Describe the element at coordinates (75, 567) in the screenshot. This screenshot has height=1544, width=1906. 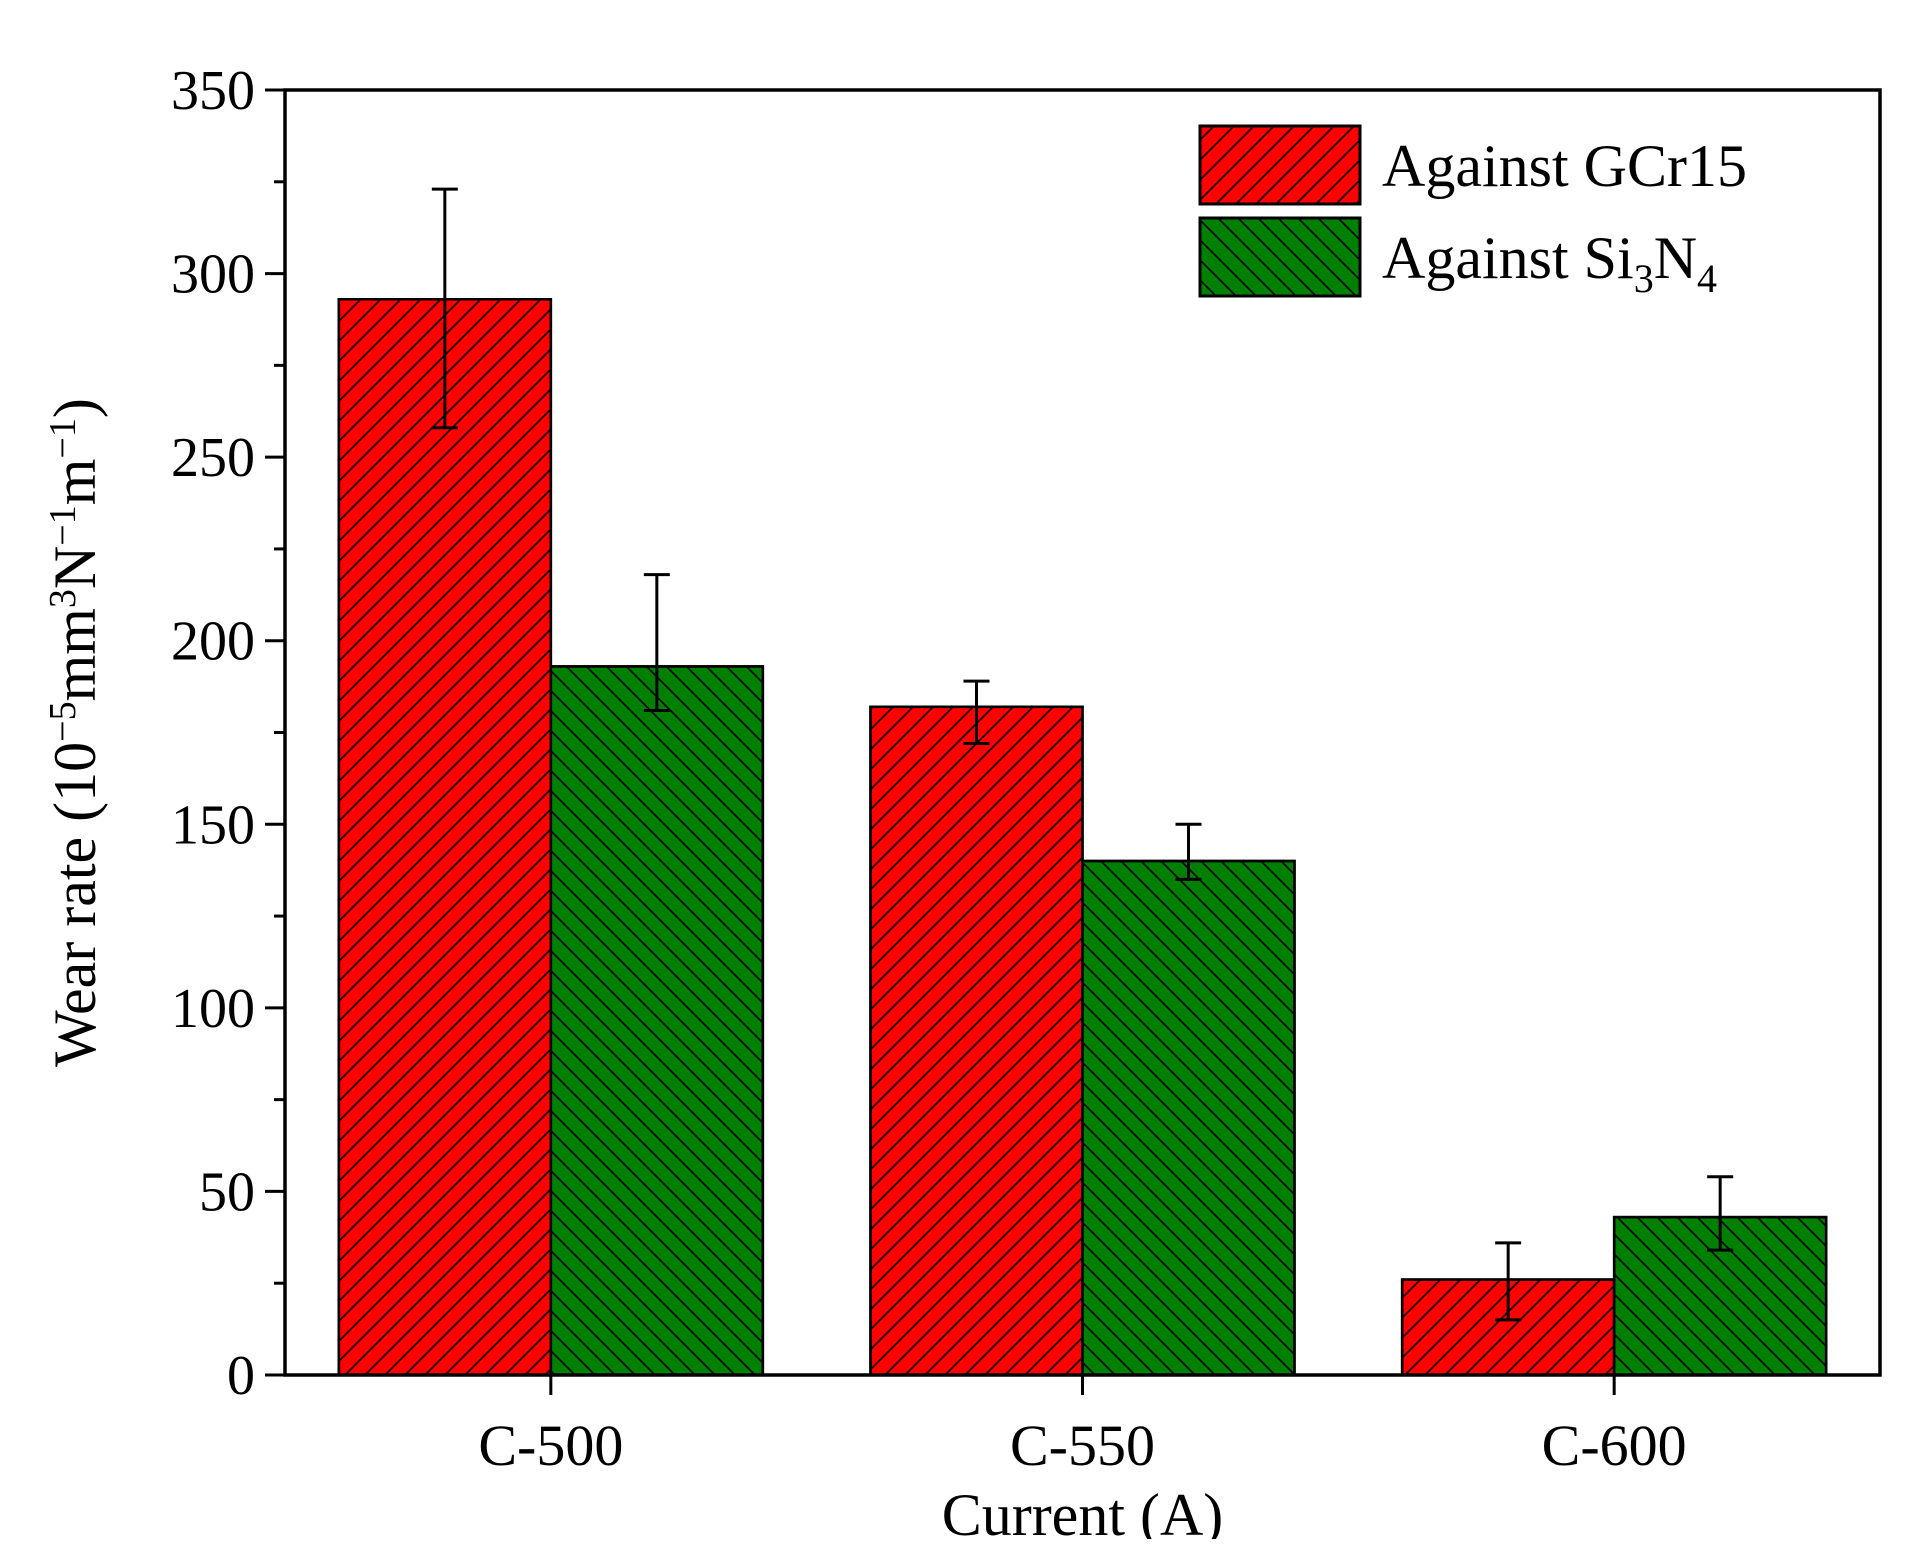
I see `y-title-mid2: N` at that location.